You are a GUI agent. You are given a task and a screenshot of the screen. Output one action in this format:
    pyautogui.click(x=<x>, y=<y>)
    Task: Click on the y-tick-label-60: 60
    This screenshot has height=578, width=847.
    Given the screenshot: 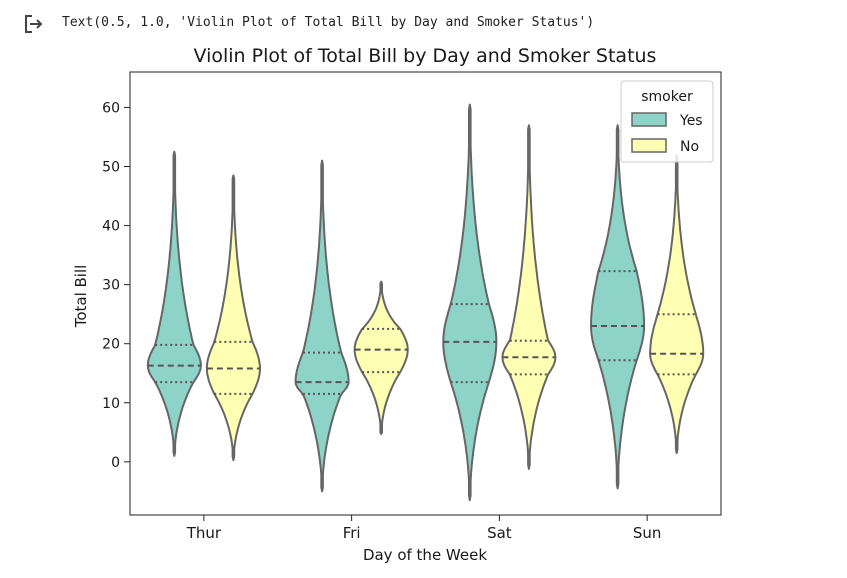 What is the action you would take?
    pyautogui.click(x=111, y=108)
    